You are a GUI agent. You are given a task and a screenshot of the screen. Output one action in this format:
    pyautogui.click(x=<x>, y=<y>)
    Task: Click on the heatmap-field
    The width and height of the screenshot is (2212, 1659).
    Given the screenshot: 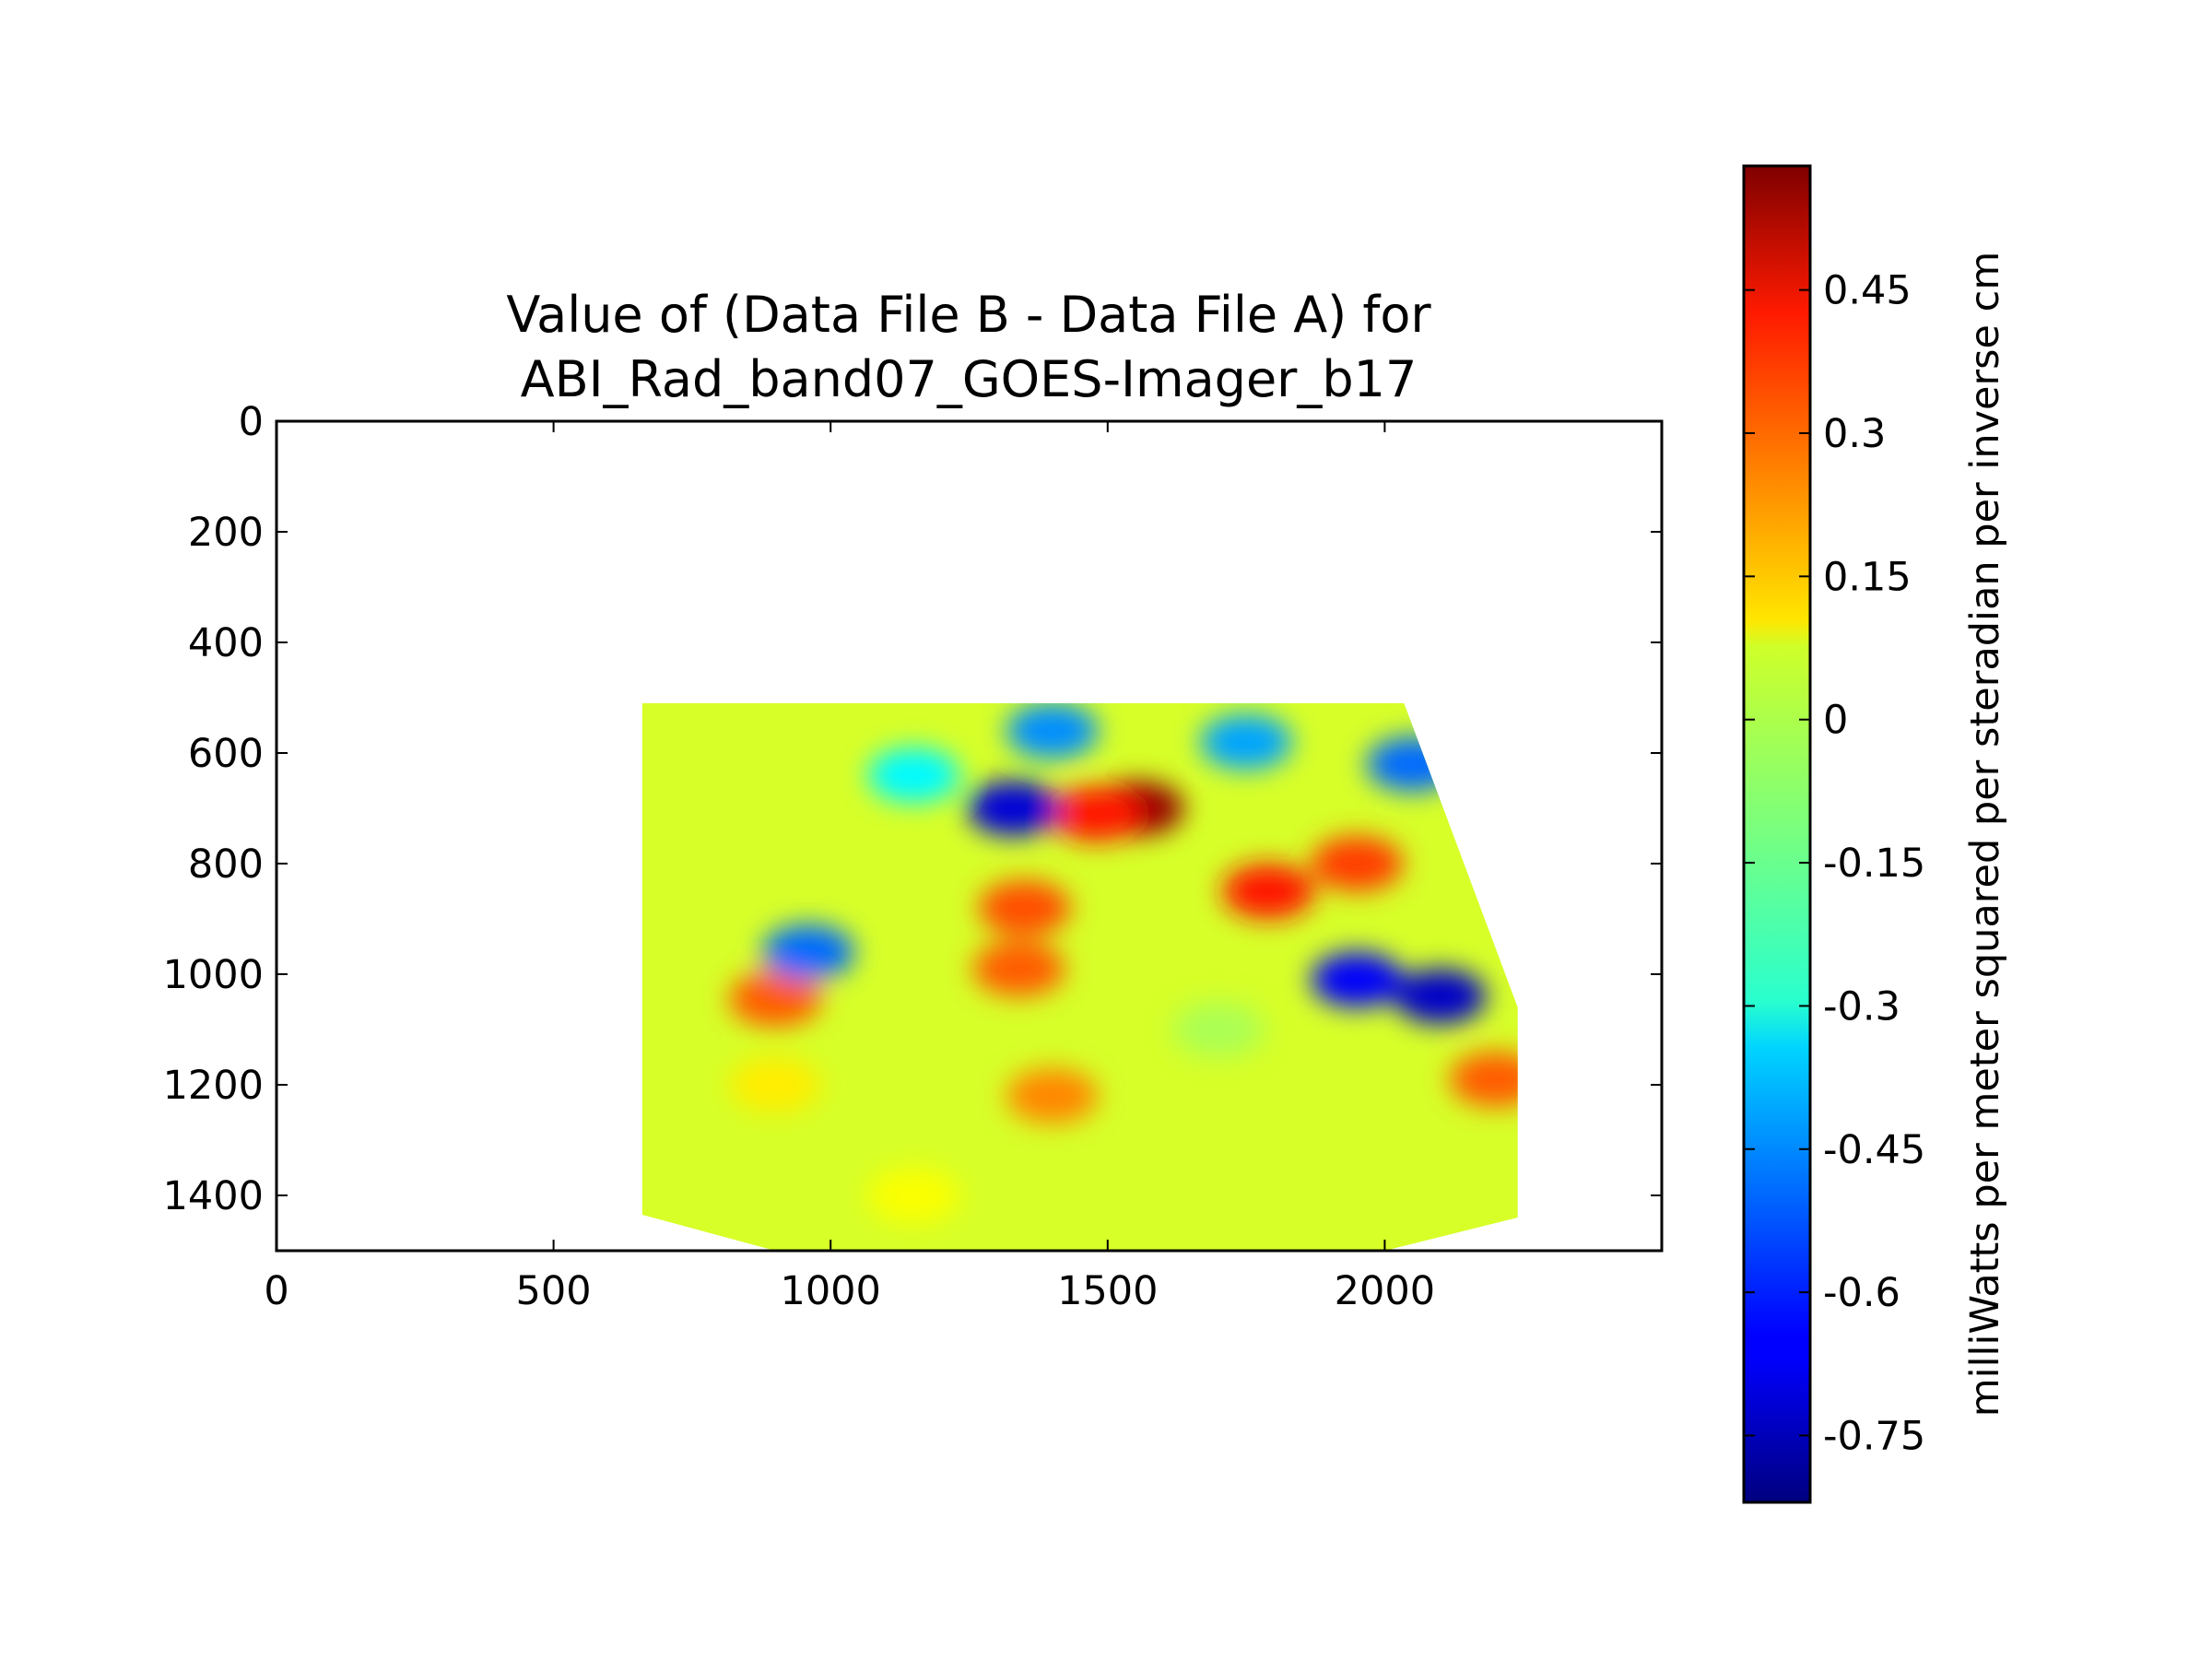 What is the action you would take?
    pyautogui.click(x=1079, y=977)
    